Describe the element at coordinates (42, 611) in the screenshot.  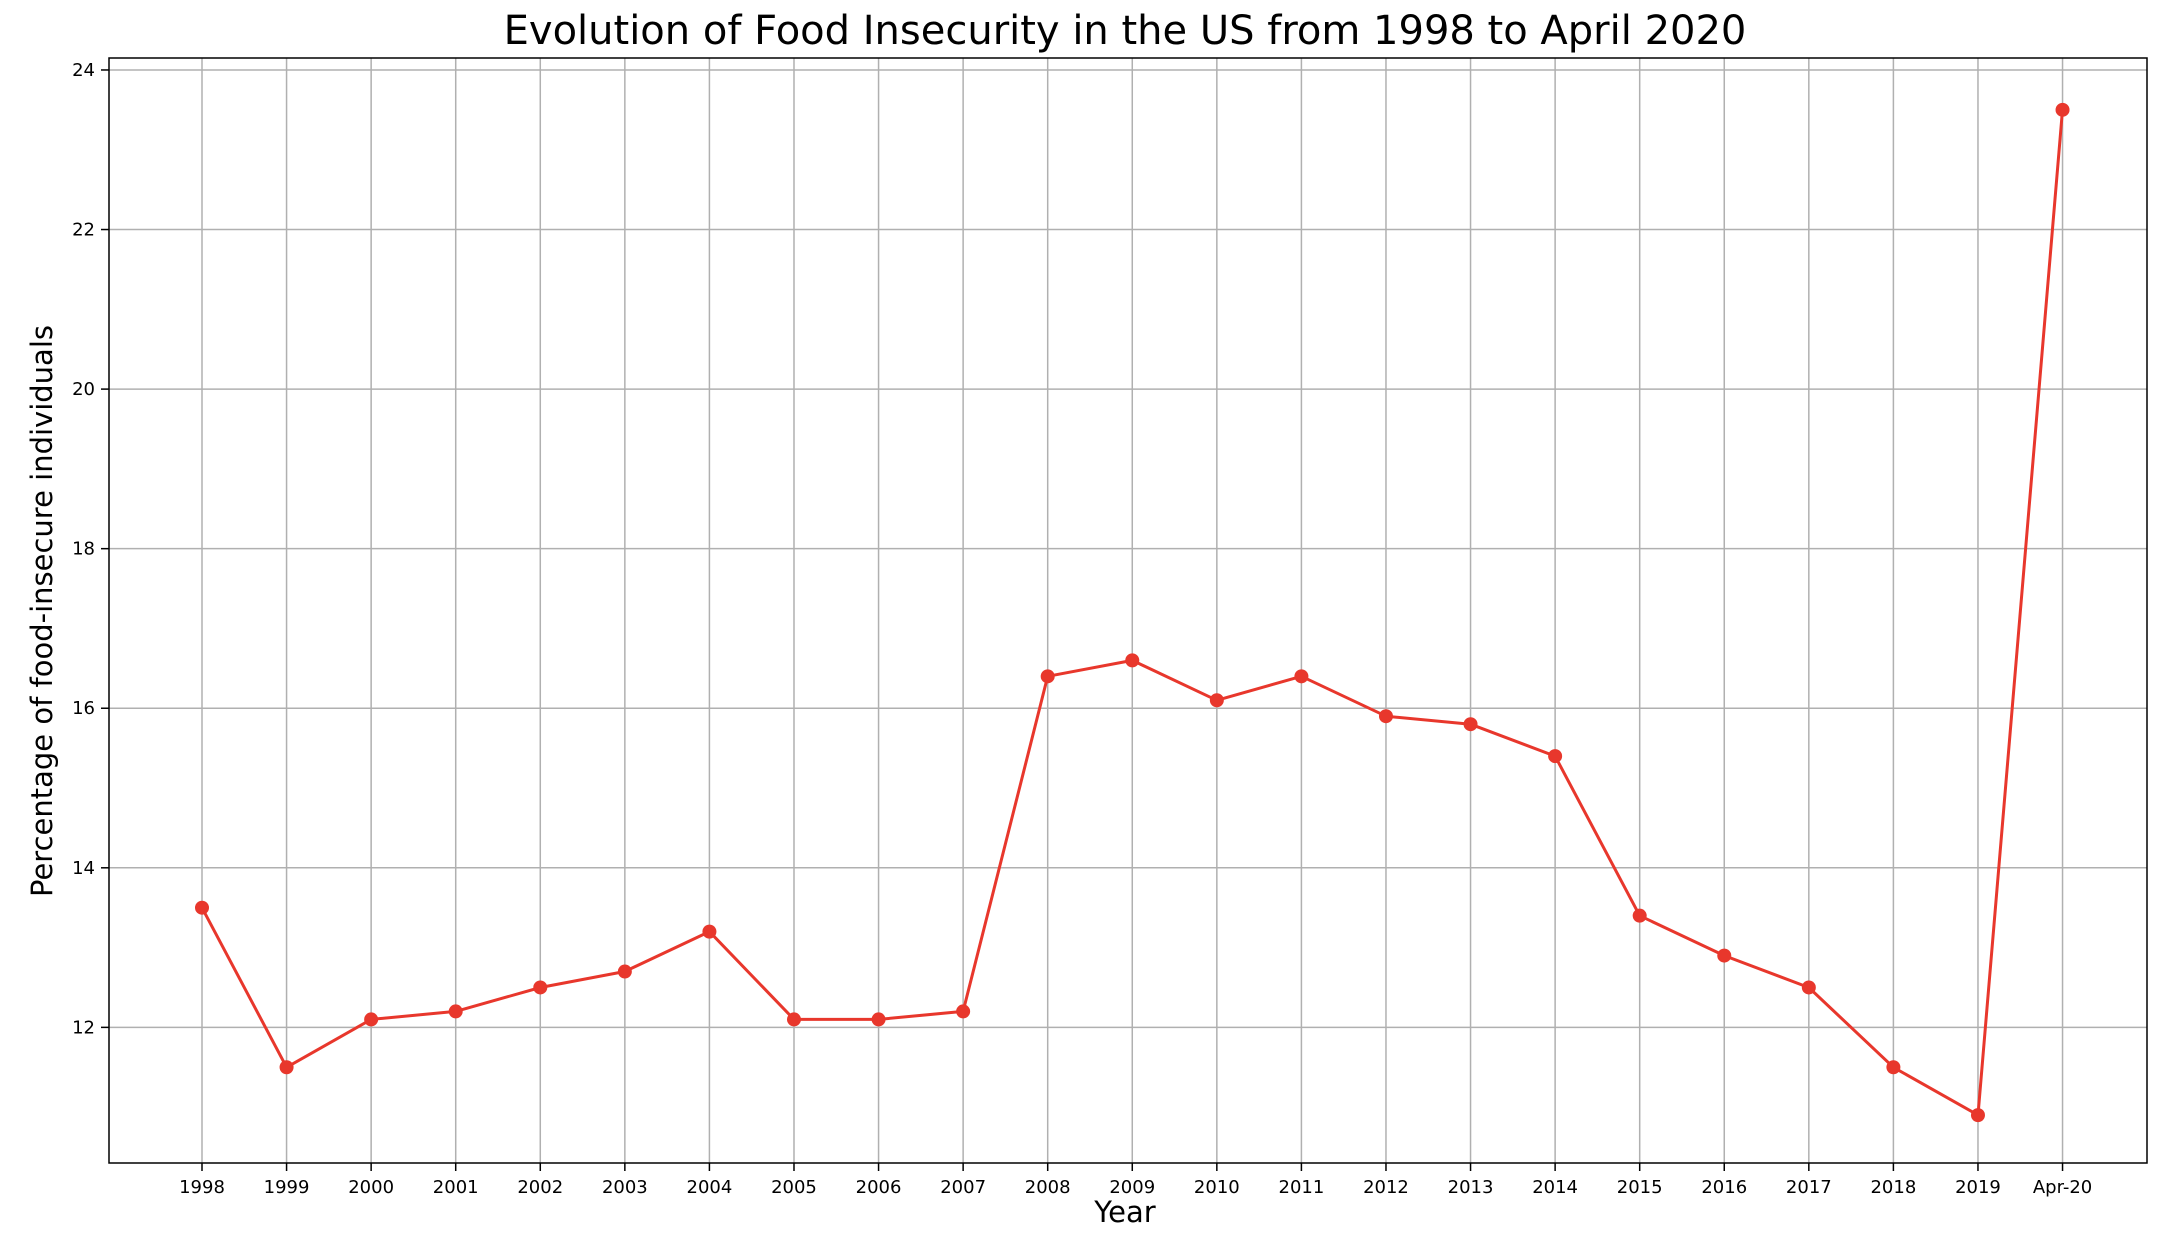
I see `y-axis-label: Percentage of food-insecure individuals` at that location.